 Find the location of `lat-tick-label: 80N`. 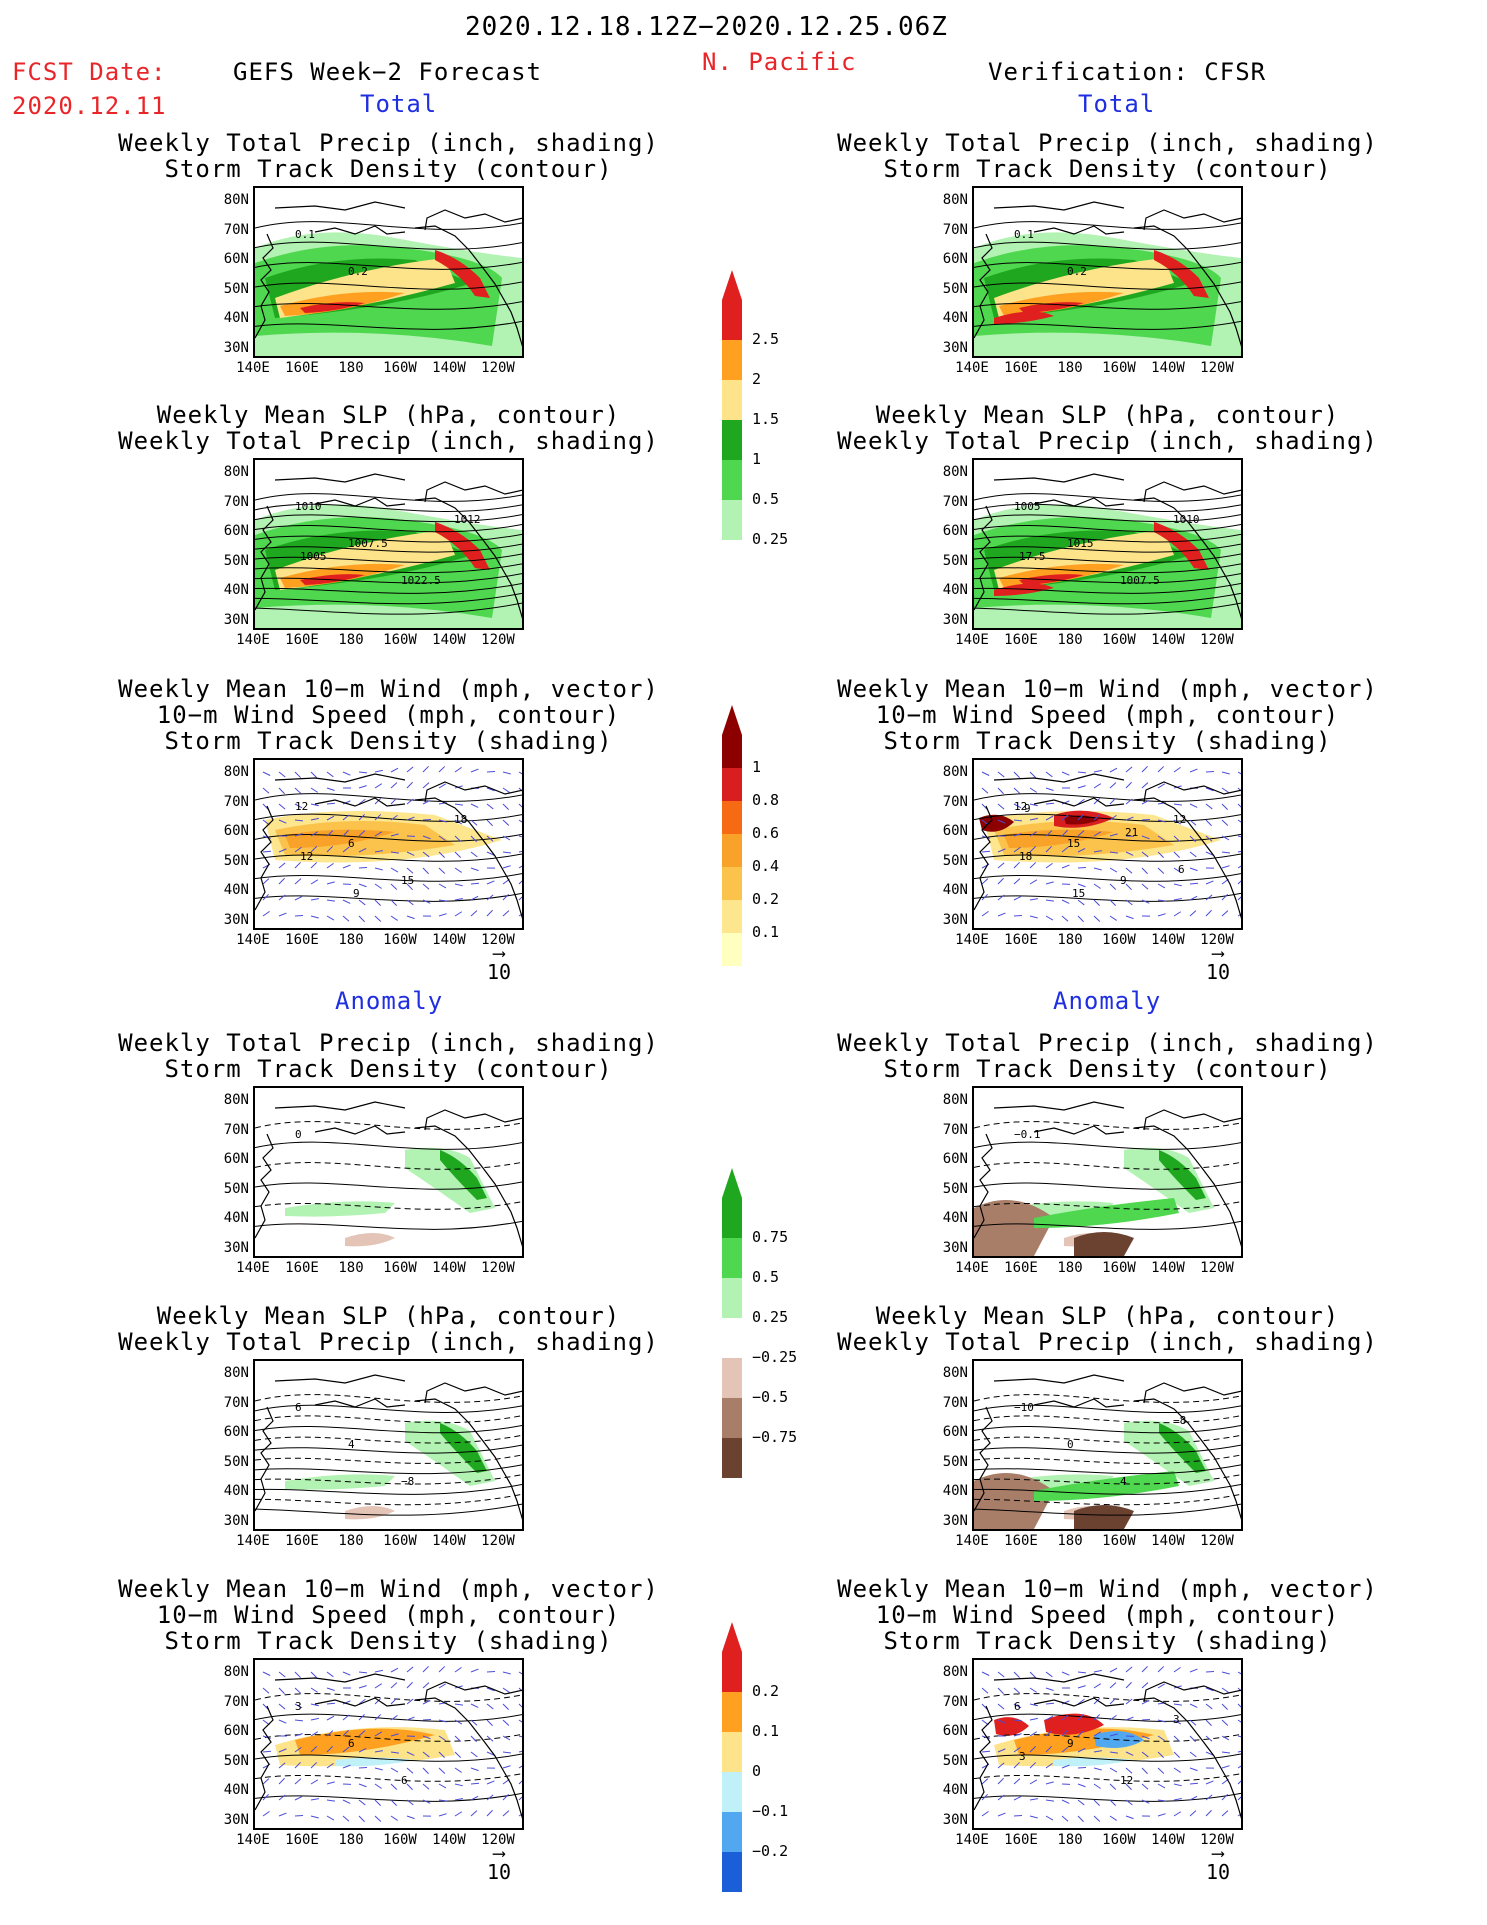

lat-tick-label: 80N is located at coordinates (955, 1373).